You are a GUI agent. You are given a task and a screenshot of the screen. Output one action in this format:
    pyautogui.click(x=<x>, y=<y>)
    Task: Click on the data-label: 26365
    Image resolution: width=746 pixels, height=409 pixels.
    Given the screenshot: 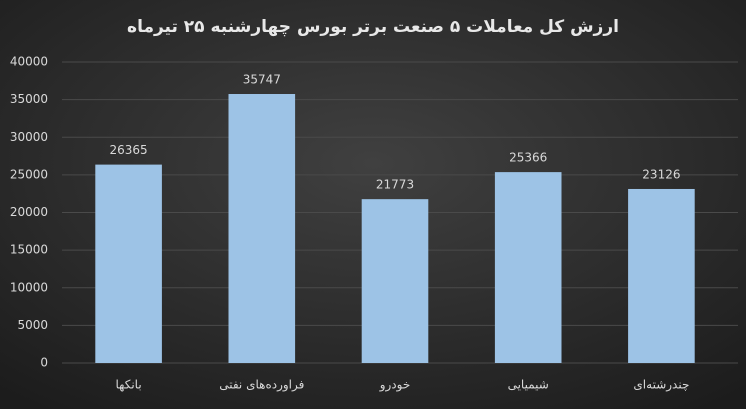 What is the action you would take?
    pyautogui.click(x=129, y=150)
    